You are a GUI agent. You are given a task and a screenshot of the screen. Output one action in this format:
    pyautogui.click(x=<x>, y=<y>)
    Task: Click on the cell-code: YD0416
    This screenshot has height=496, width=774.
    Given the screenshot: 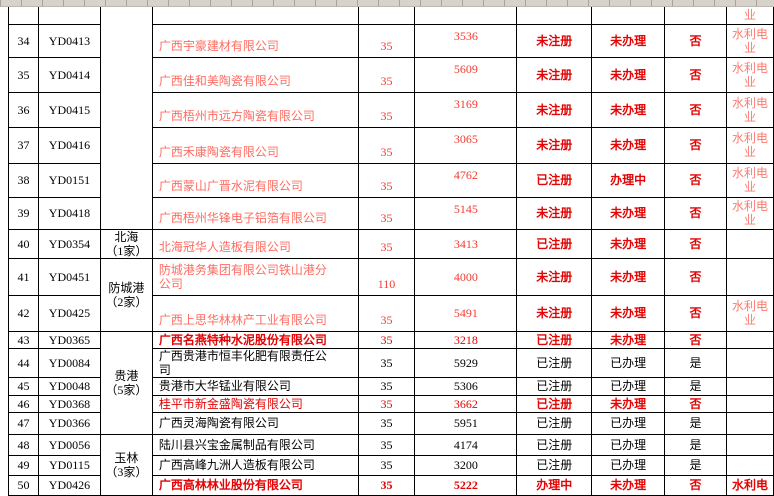 What is the action you would take?
    pyautogui.click(x=69, y=145)
    